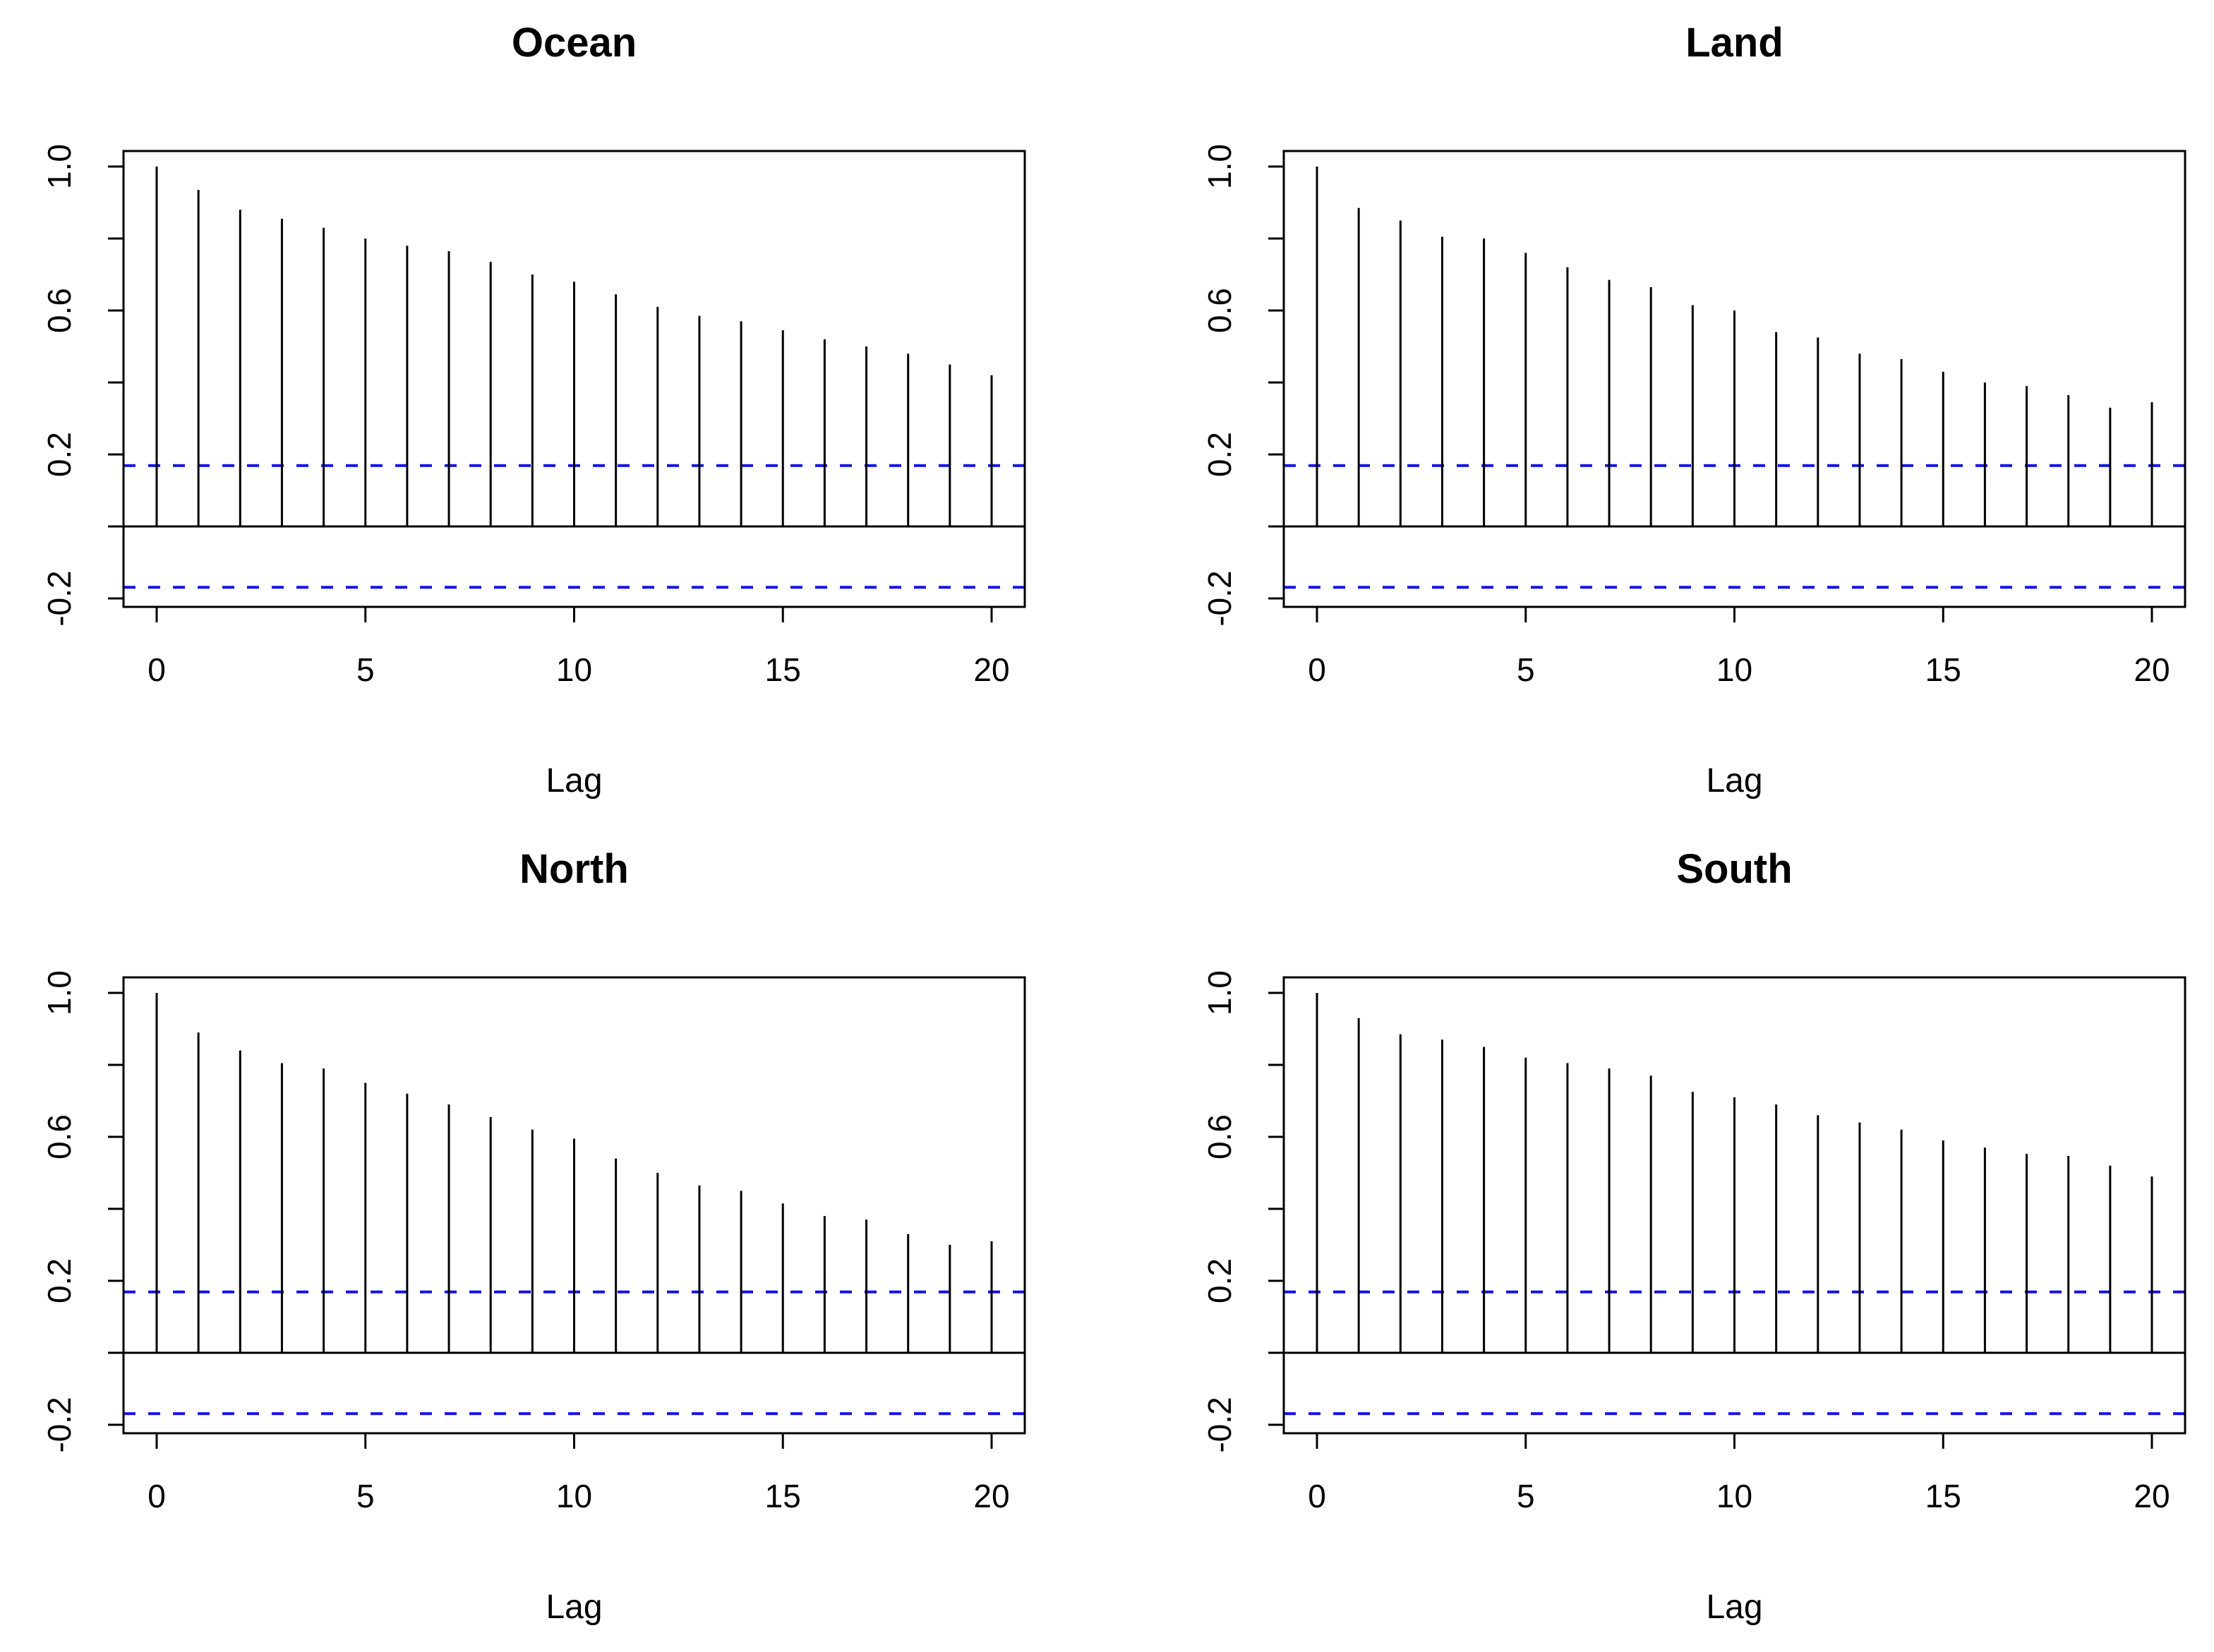 This screenshot has height=1652, width=2214. Describe the element at coordinates (574, 869) in the screenshot. I see `panel-title: North` at that location.